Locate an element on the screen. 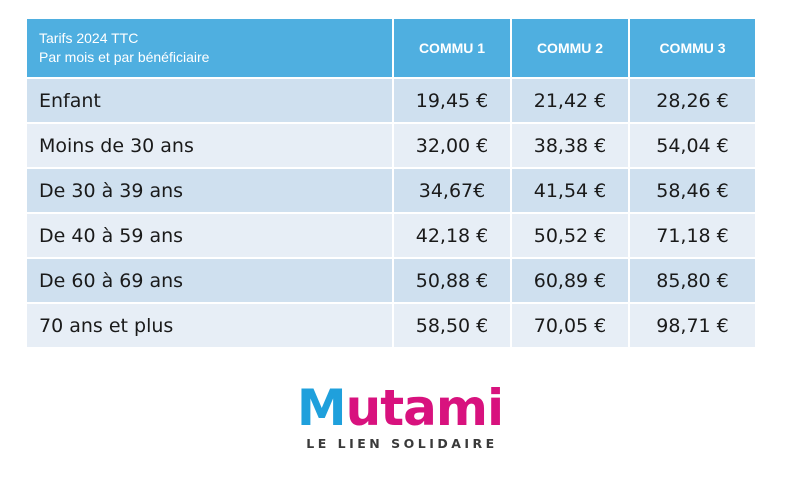 The height and width of the screenshot is (486, 800). table-row: De 60 à 69 ans 50,88 € 60,89 € 85,80 € is located at coordinates (391, 281).